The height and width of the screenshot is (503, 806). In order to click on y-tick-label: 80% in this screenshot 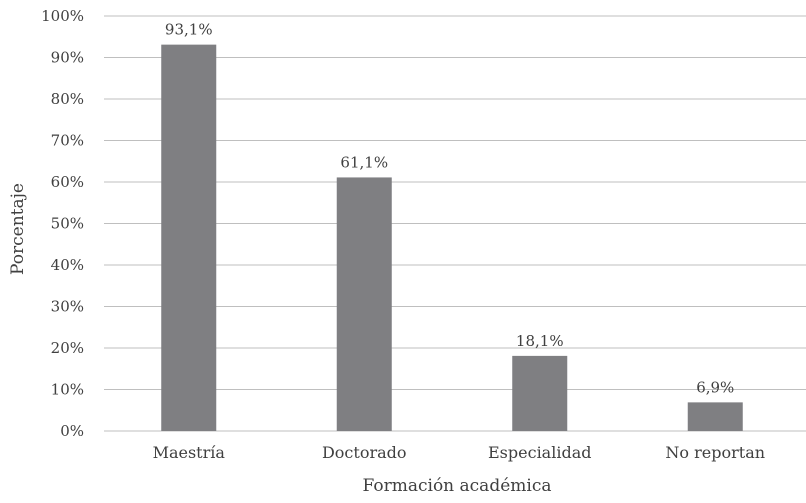, I will do `click(67, 99)`.